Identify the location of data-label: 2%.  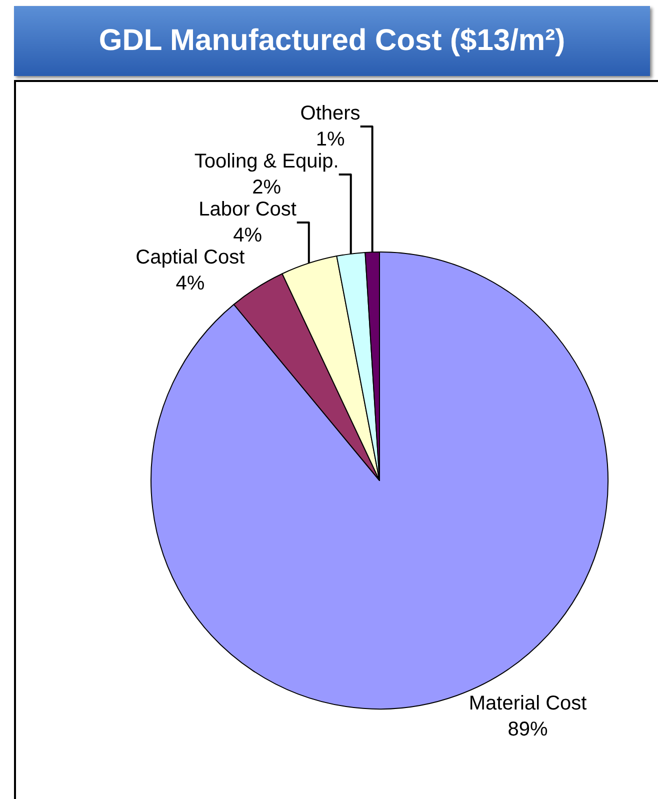
(267, 187).